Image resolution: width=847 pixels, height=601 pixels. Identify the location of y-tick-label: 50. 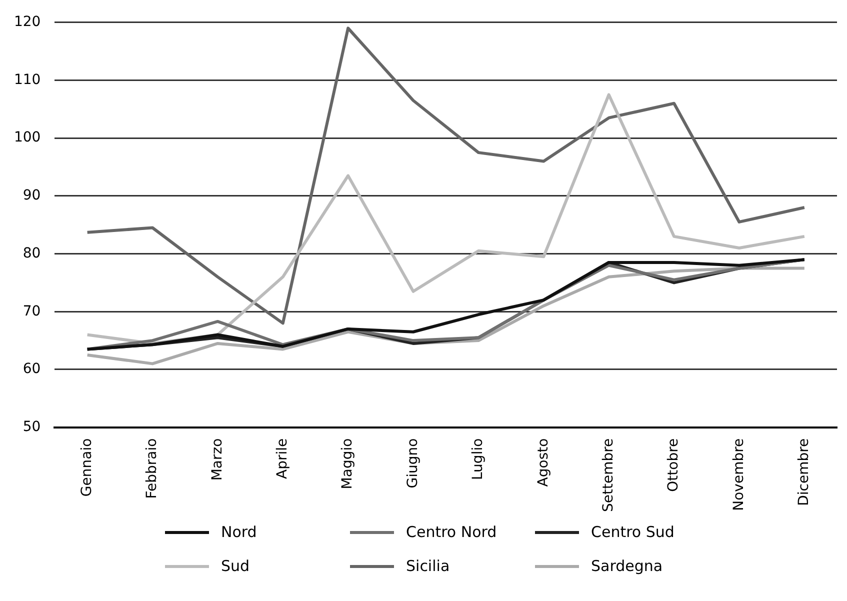
(31, 426).